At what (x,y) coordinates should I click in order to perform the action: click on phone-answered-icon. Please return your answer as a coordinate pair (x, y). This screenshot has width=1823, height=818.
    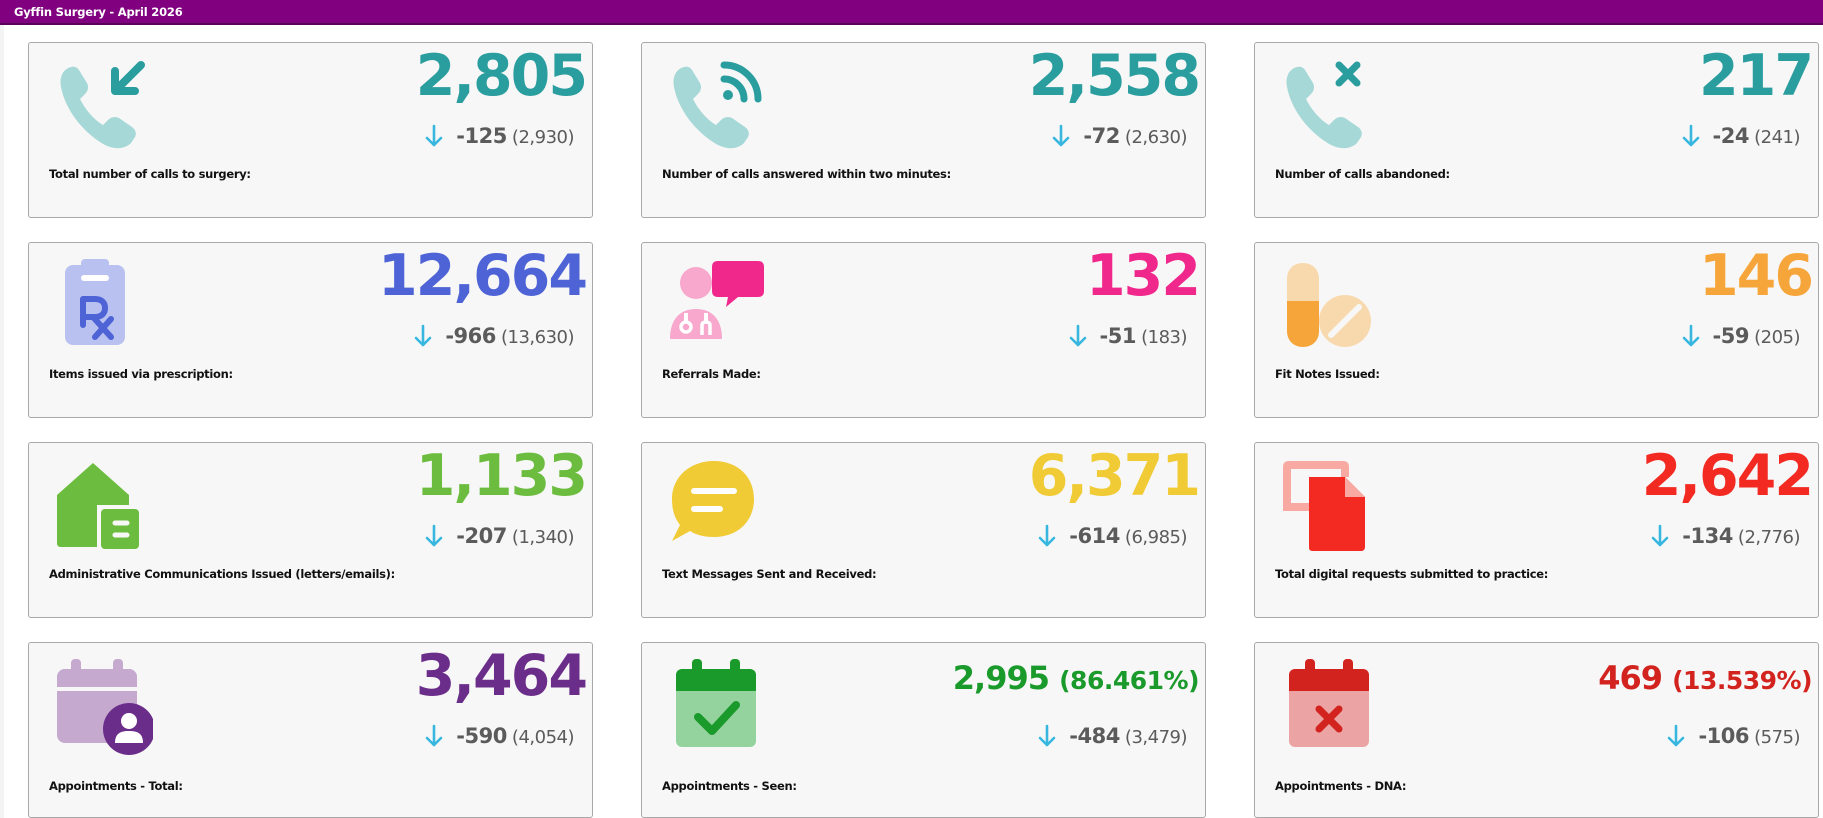
    Looking at the image, I should click on (716, 107).